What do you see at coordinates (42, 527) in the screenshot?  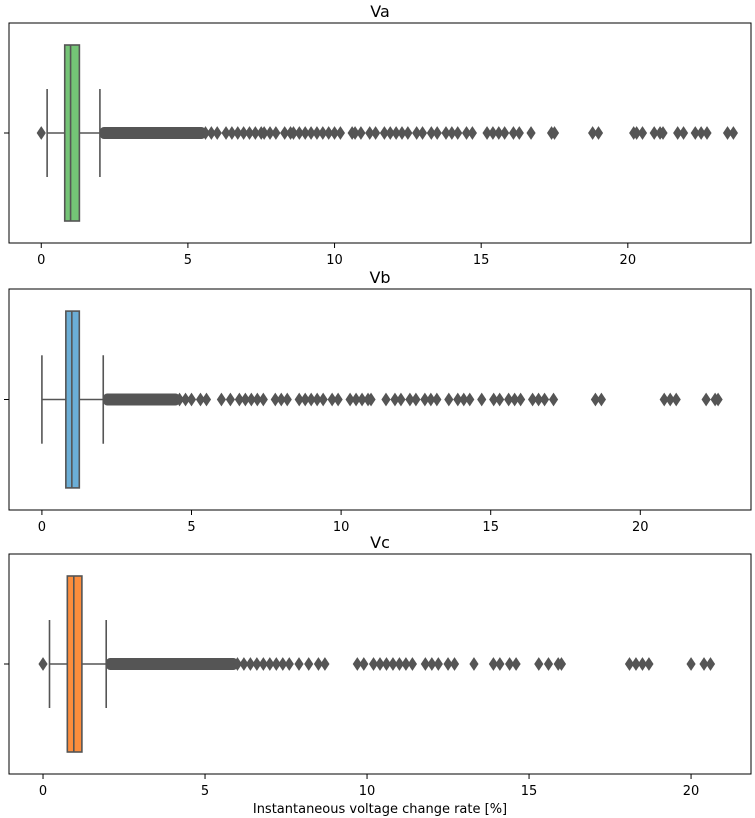 I see `panel-1-xtick-label-0: 0` at bounding box center [42, 527].